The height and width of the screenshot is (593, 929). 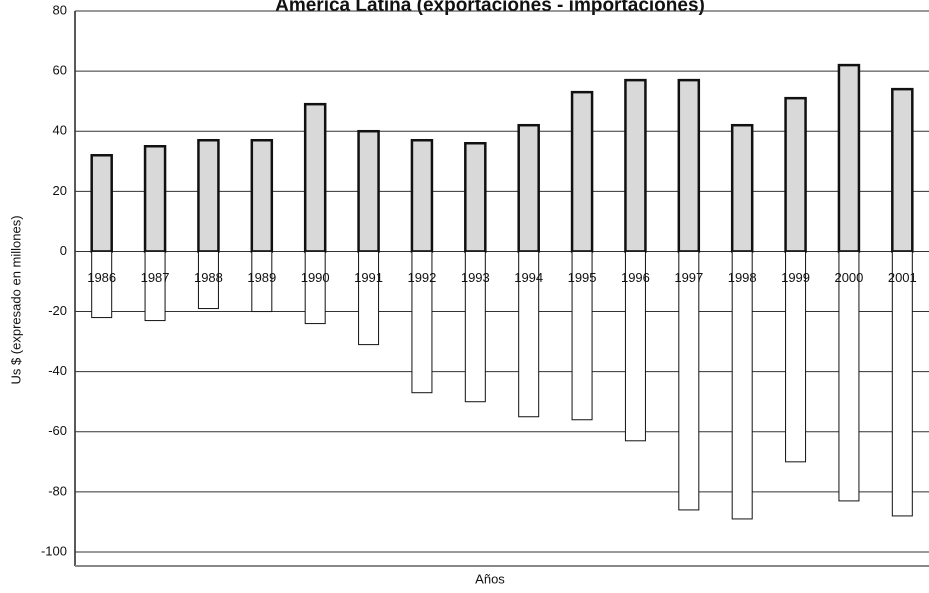 I want to click on x-tick-label: 1996, so click(x=635, y=277).